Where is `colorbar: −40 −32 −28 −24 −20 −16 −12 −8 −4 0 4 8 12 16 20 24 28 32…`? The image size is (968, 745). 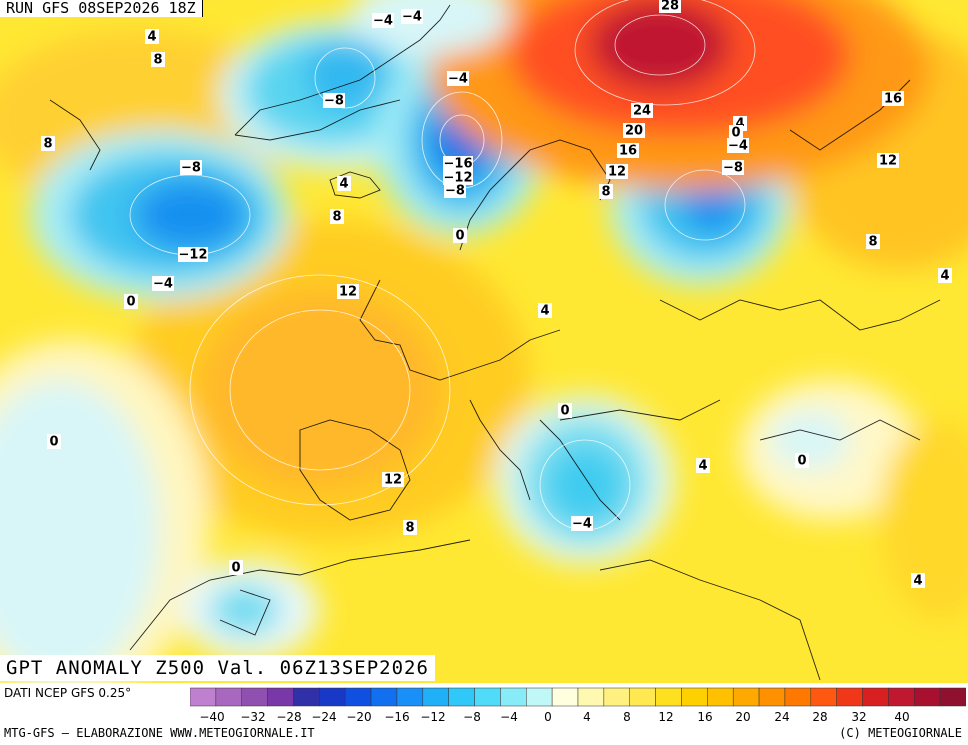
colorbar: −40 −32 −28 −24 −20 −16 −12 −8 −4 0 4 8 12 16 20 24 28 32… is located at coordinates (578, 705).